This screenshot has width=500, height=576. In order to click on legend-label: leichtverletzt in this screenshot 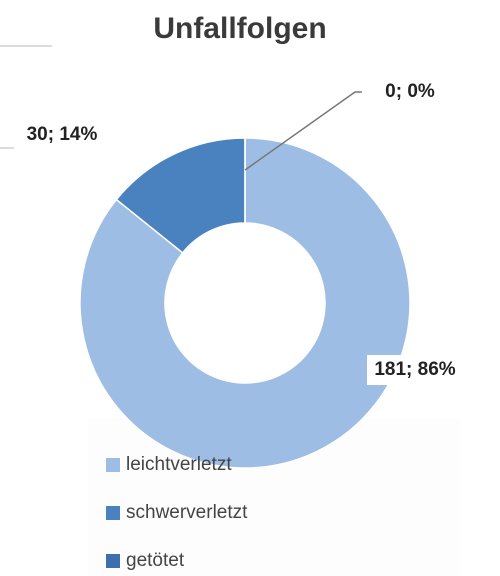, I will do `click(179, 464)`.